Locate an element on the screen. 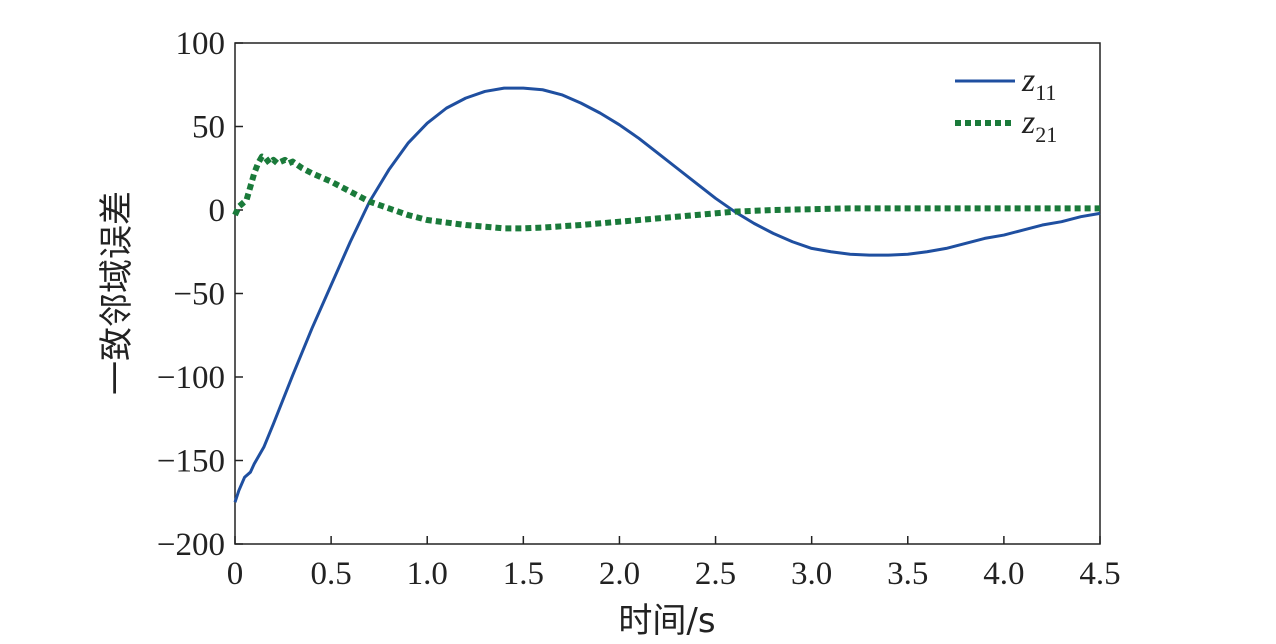  x-tick-label: 3.5 is located at coordinates (907, 574).